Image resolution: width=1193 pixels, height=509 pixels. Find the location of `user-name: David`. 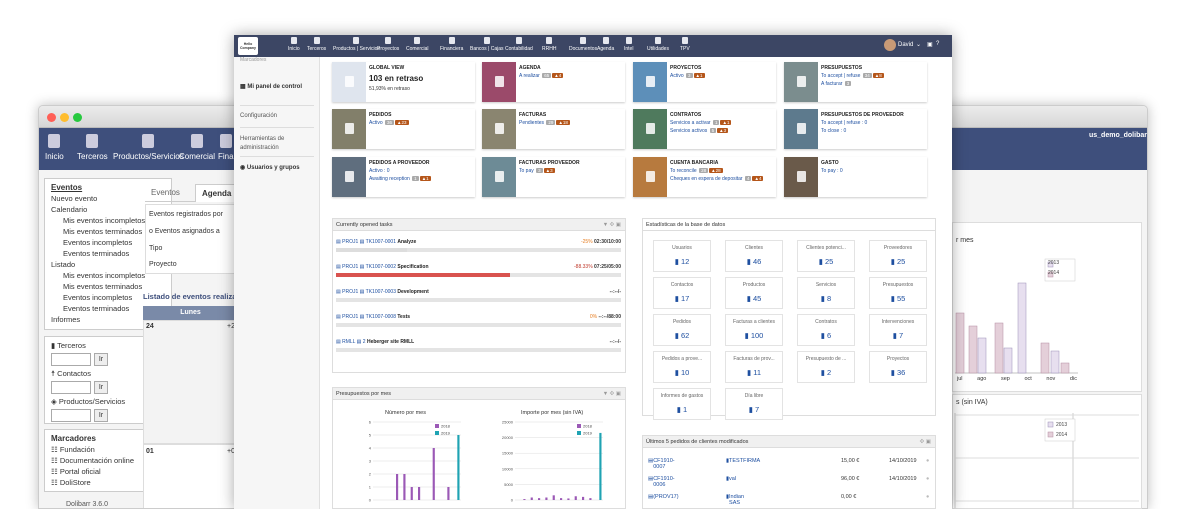

user-name: David is located at coordinates (906, 45).